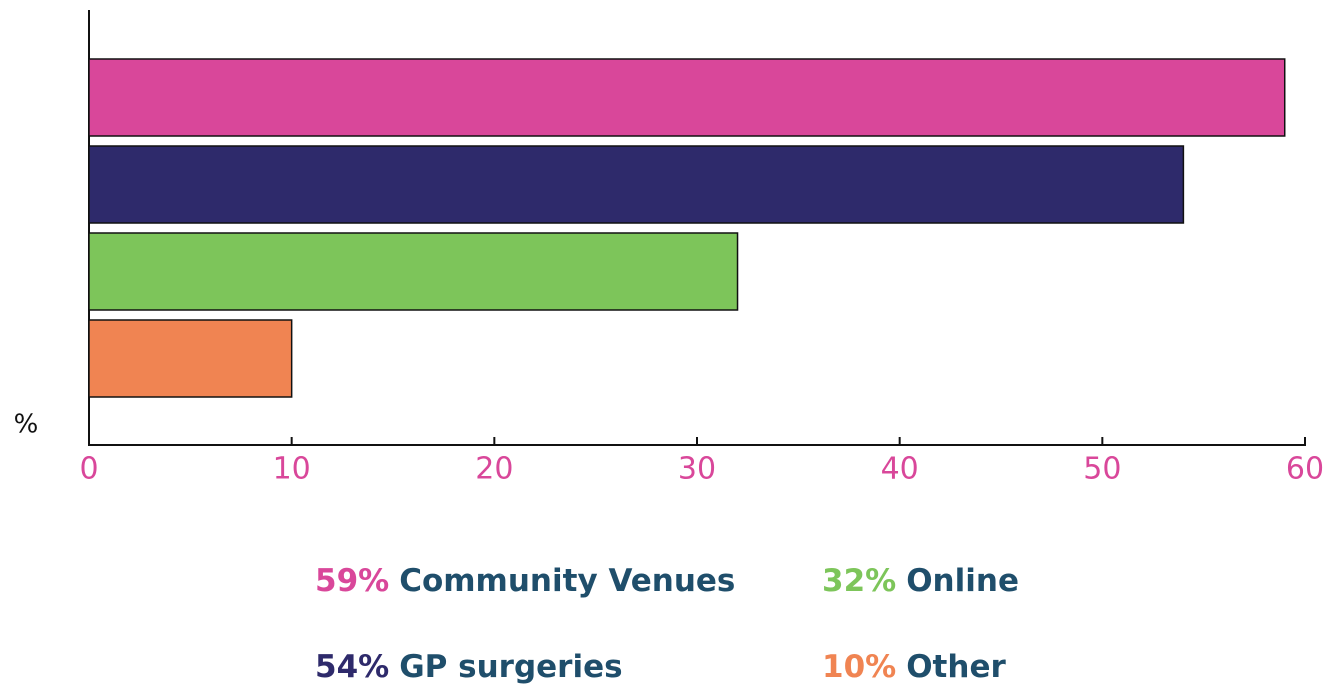 The width and height of the screenshot is (1333, 689). I want to click on x-tick-label: 0, so click(88, 469).